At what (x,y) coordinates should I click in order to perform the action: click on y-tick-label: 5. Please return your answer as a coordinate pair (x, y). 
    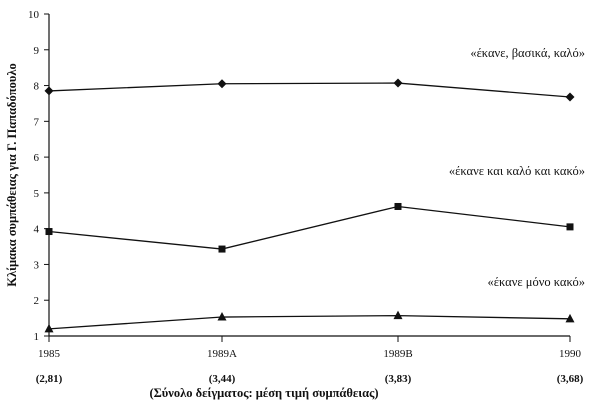
    Looking at the image, I should click on (37, 194).